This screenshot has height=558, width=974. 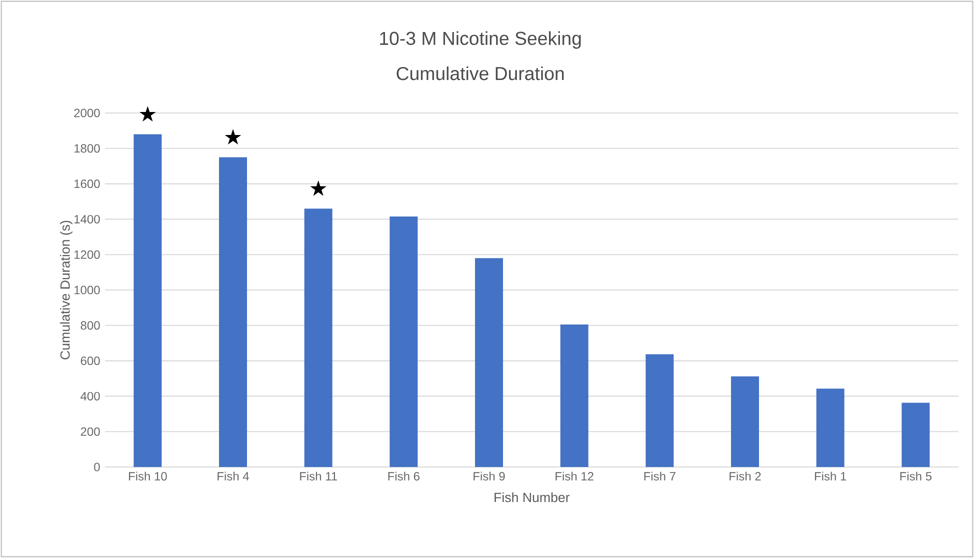 What do you see at coordinates (489, 476) in the screenshot?
I see `x-tick-label: Fish 9` at bounding box center [489, 476].